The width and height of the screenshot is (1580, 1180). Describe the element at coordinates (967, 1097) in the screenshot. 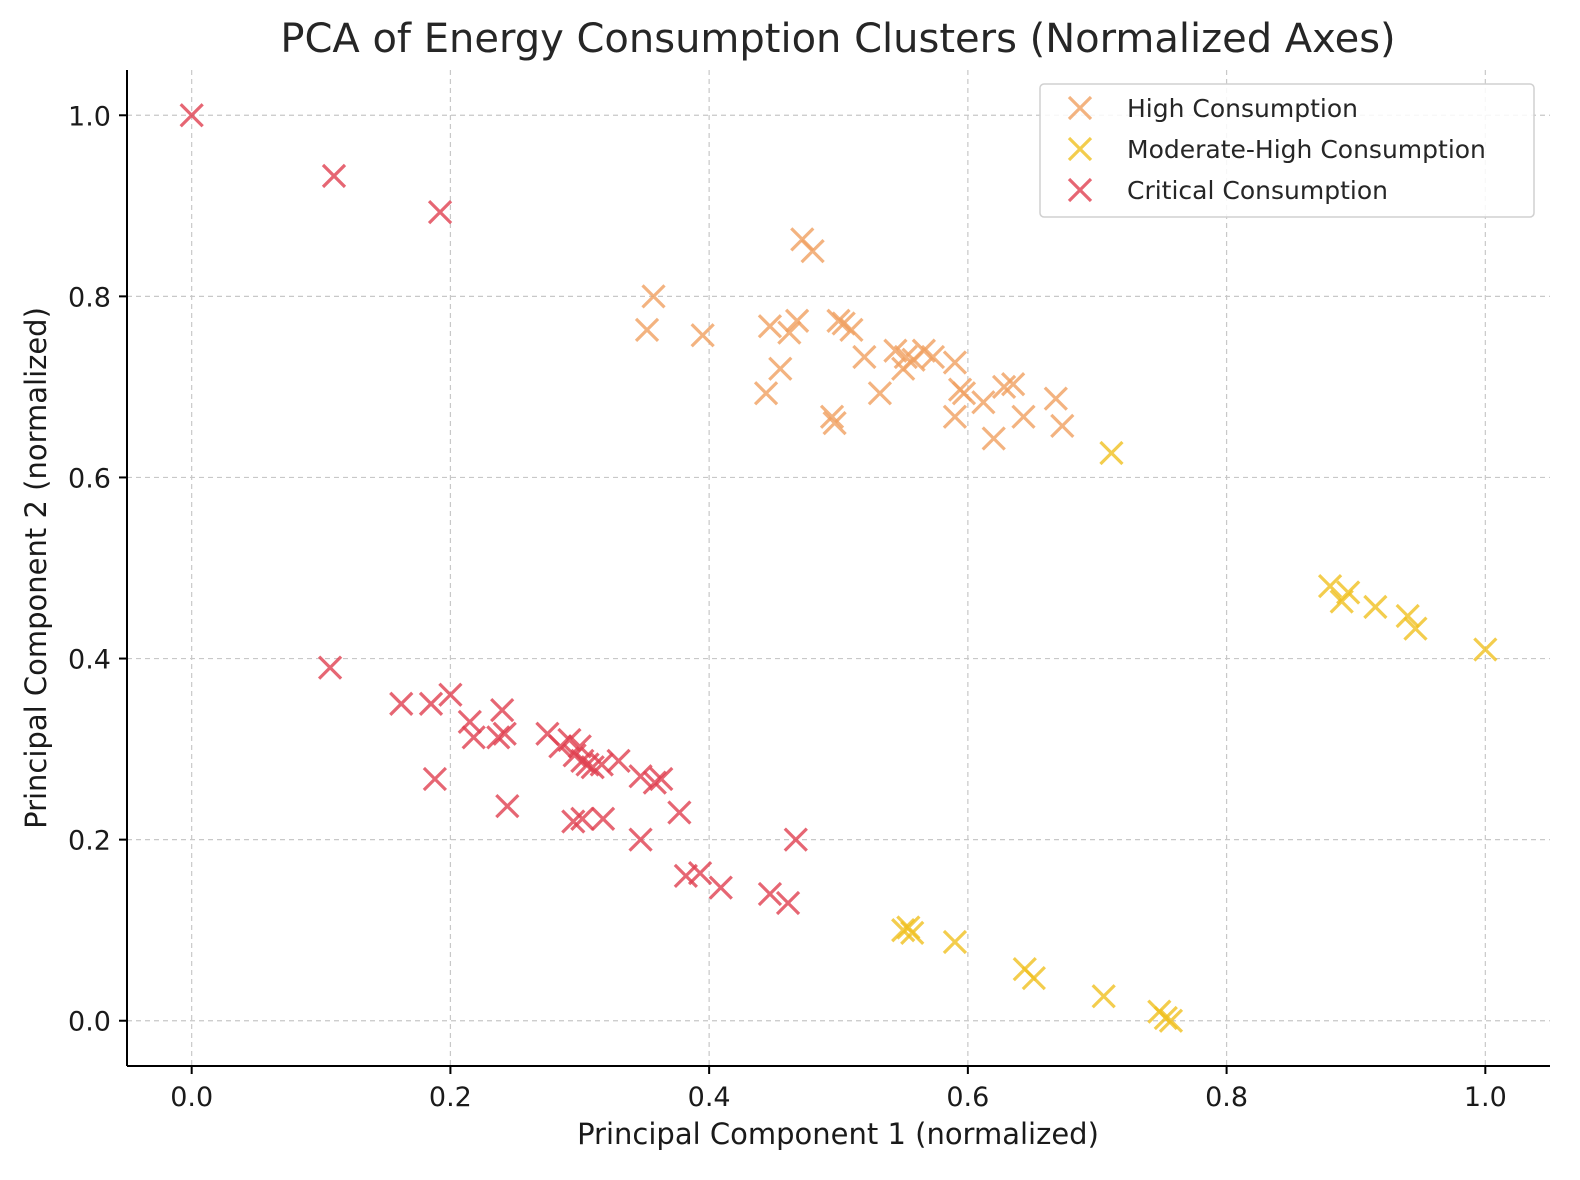

I see `x-tick-label: 0.6` at that location.